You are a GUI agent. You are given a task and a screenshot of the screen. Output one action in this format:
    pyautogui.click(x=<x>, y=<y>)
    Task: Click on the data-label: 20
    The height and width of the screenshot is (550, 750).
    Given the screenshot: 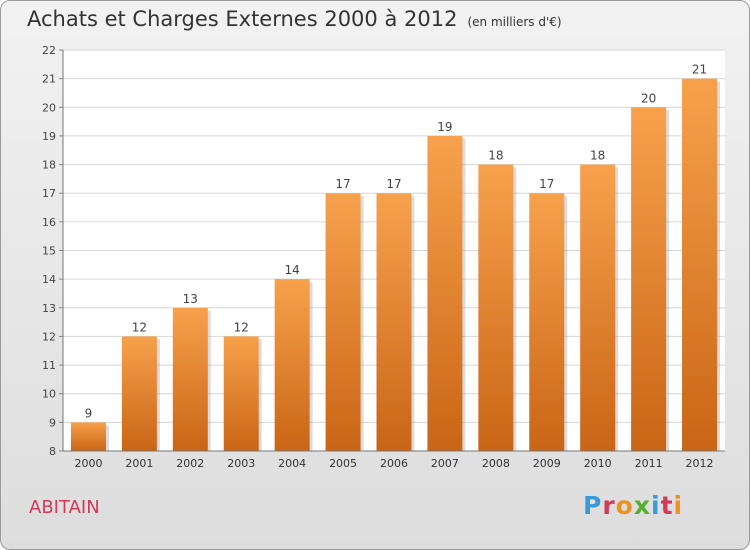 What is the action you would take?
    pyautogui.click(x=648, y=98)
    